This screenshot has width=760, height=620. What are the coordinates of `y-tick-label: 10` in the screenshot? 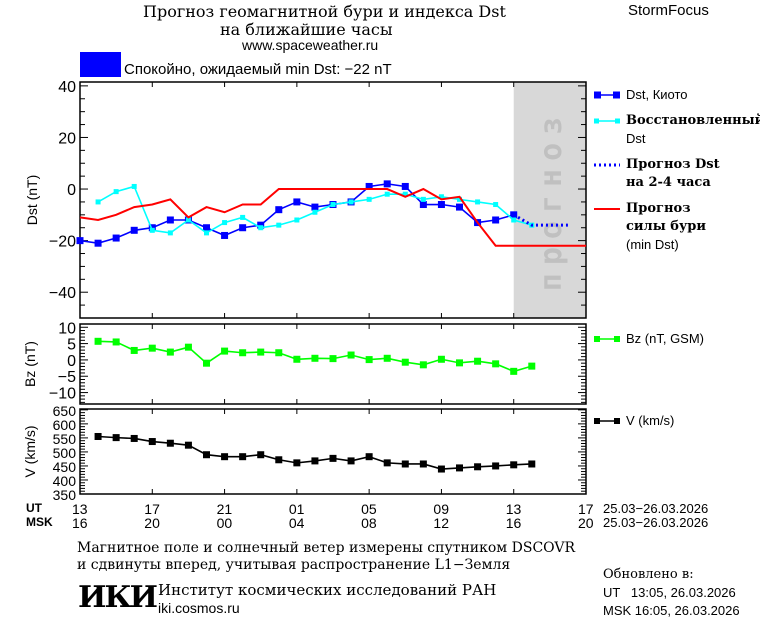 It's located at (67, 328).